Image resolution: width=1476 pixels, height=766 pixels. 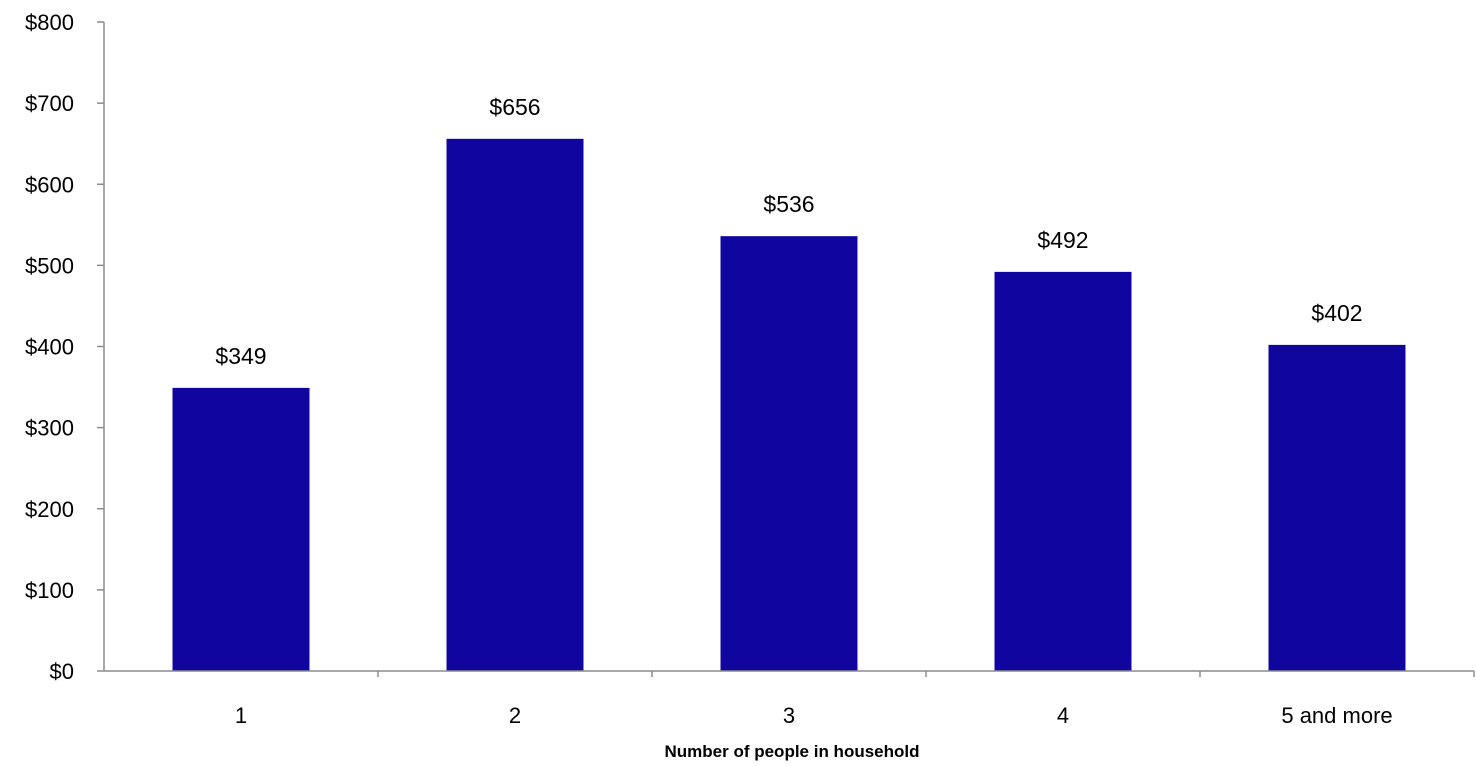 What do you see at coordinates (792, 751) in the screenshot?
I see `x-axis-title: Number of people in household` at bounding box center [792, 751].